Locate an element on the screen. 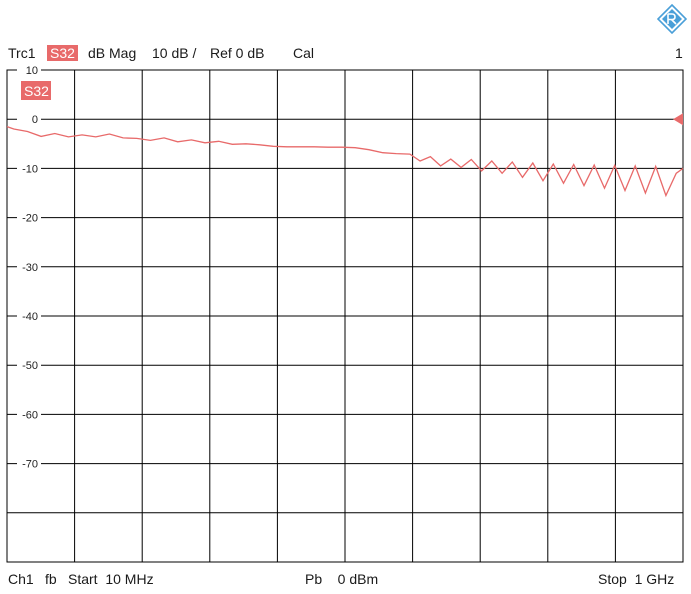 Image resolution: width=691 pixels, height=594 pixels. y-tick-label: -20 is located at coordinates (30, 219).